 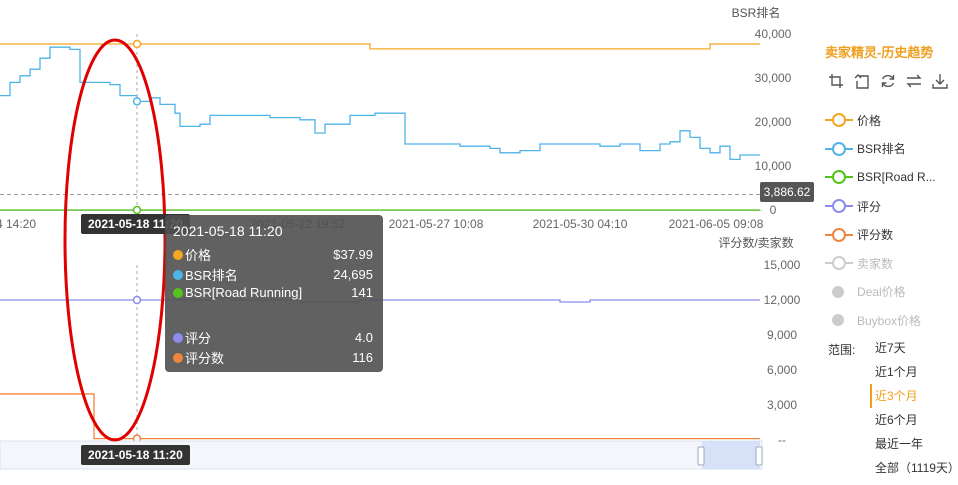 What do you see at coordinates (914, 81) in the screenshot?
I see `swap-icon` at bounding box center [914, 81].